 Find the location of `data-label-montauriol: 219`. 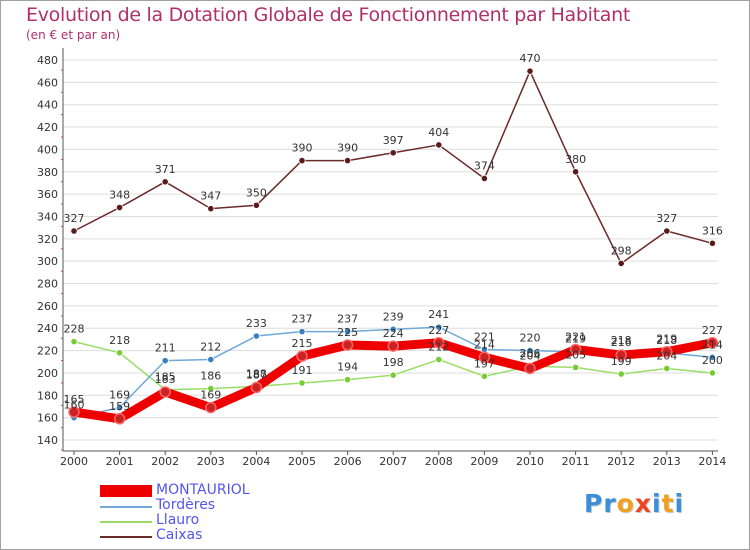

data-label-montauriol: 219 is located at coordinates (666, 339).